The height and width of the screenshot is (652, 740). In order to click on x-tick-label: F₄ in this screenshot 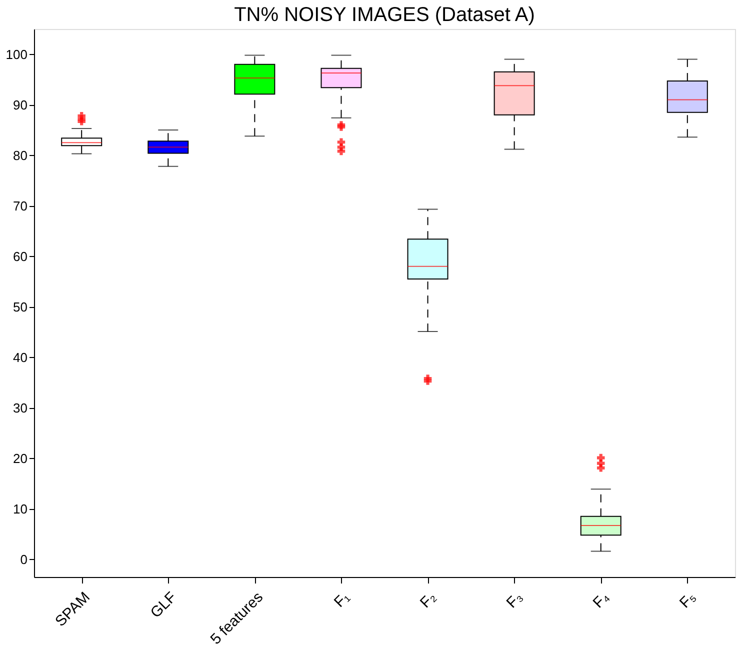, I will do `click(601, 600)`.